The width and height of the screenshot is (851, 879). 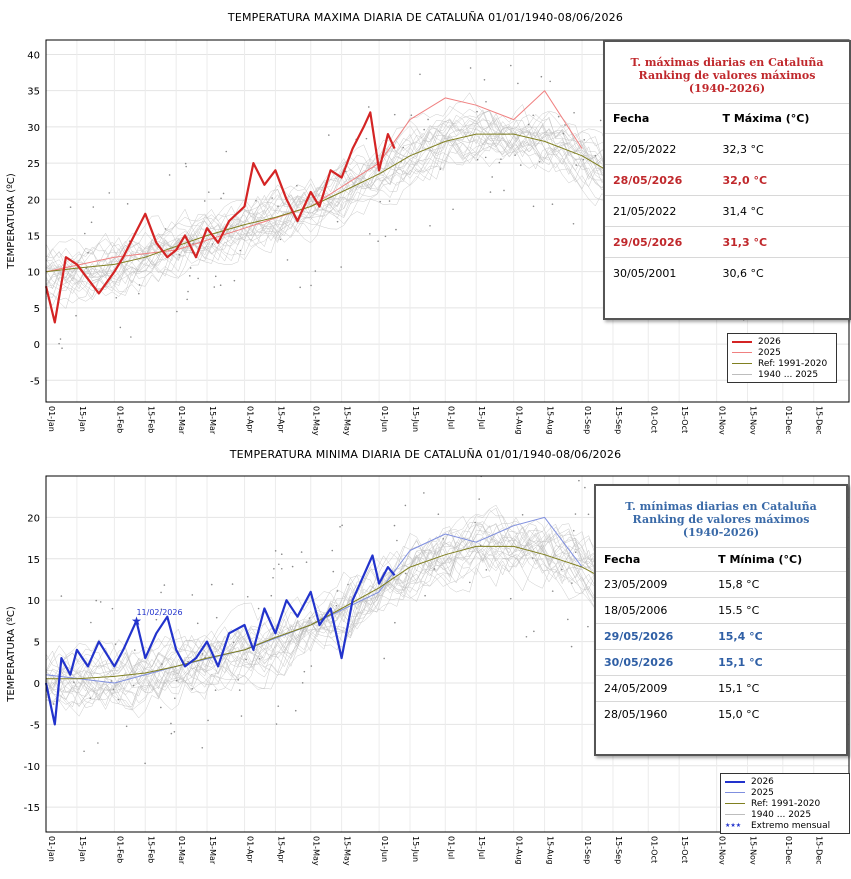 I want to click on x-tick-label: 01-Sep, so click(x=587, y=420).